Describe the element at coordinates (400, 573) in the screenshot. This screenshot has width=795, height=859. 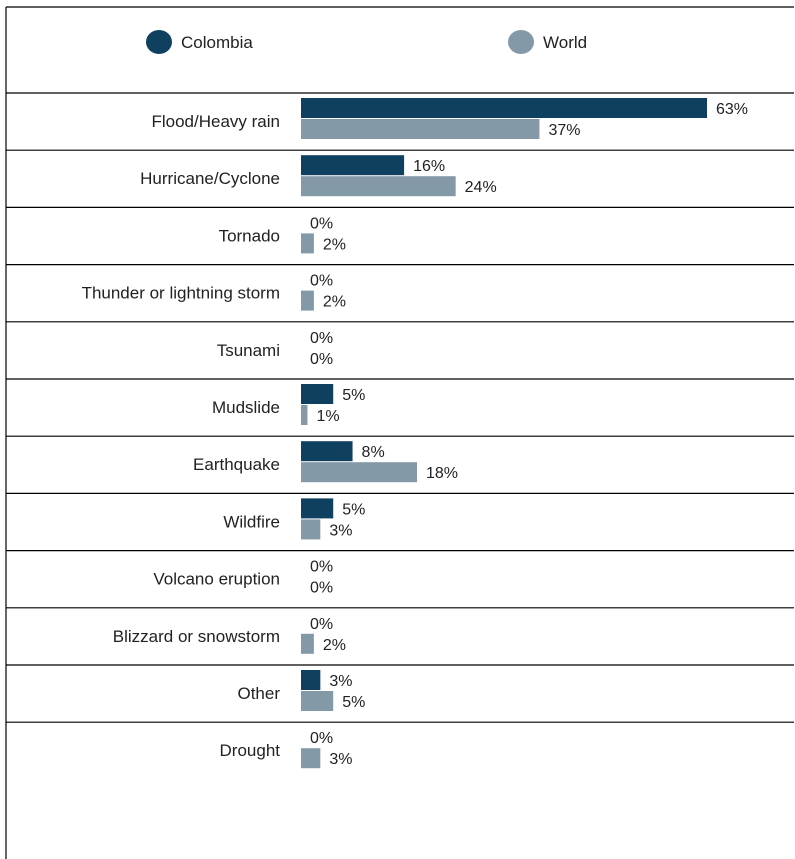
I see `category-row: Volcano eruption 0% 0%` at that location.